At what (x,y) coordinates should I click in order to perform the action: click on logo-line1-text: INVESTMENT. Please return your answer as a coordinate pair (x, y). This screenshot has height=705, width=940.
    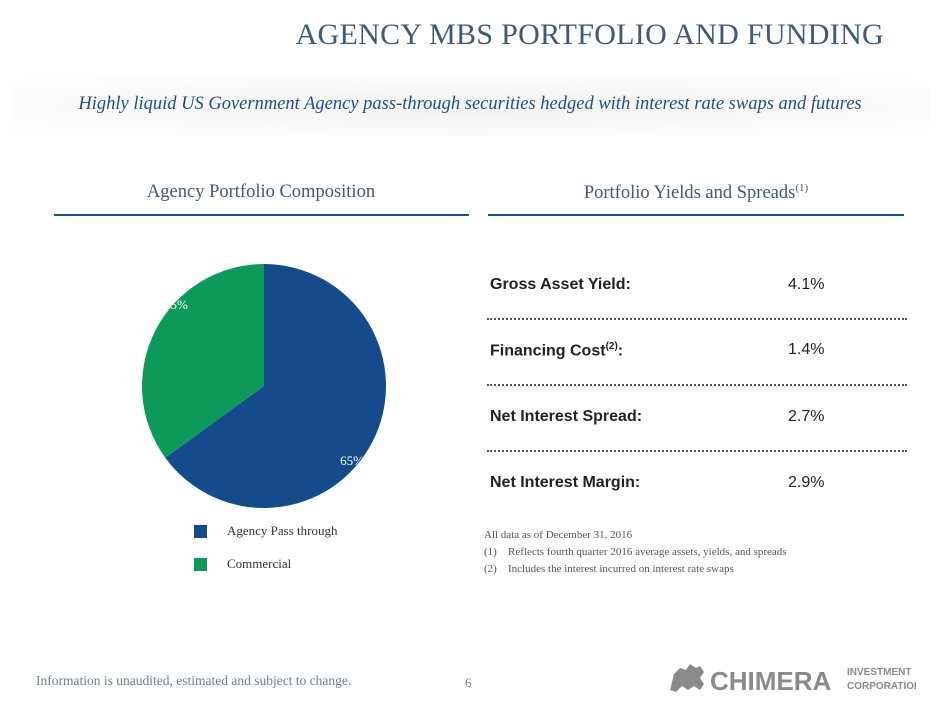
    Looking at the image, I should click on (879, 672).